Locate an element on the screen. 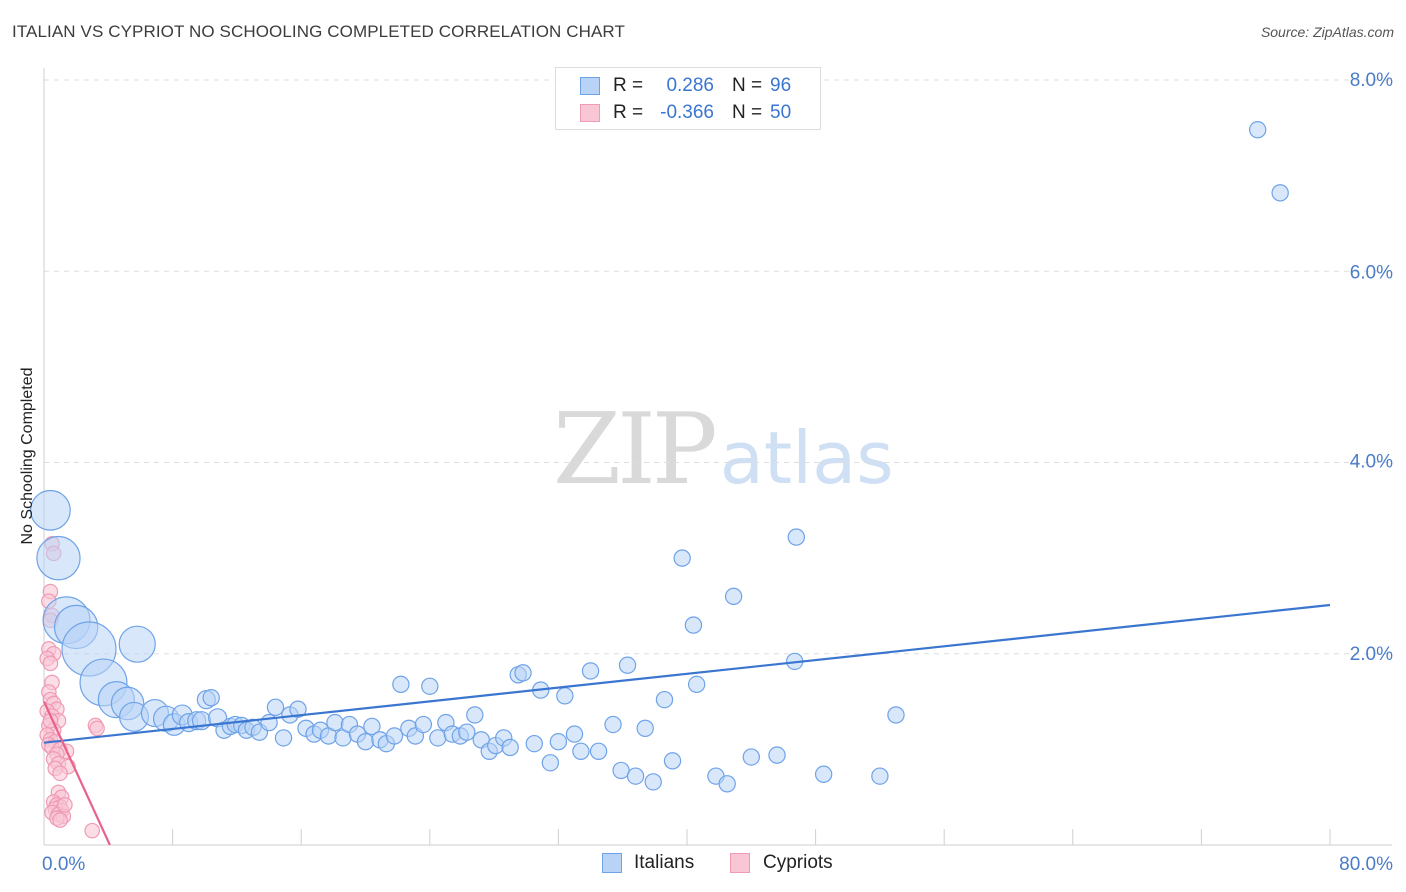 This screenshot has width=1406, height=892. y-tick-label: 4.0% is located at coordinates (1371, 462).